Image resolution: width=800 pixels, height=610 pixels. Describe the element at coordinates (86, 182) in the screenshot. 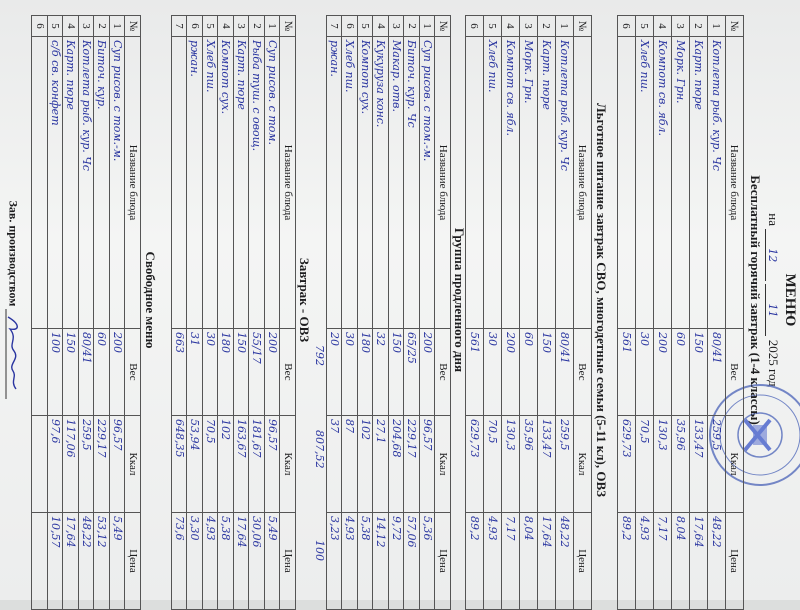

I see `cell-name: Котлета рыб. кур. Чс` at that location.